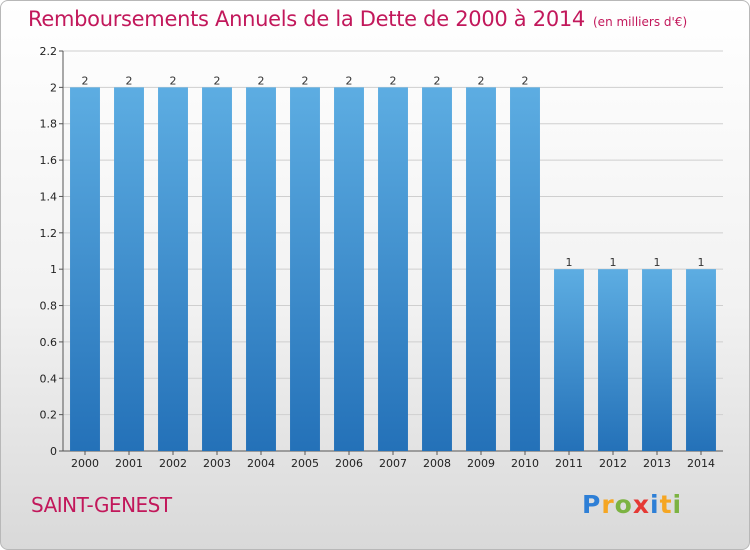  I want to click on logo-letter: o, so click(623, 504).